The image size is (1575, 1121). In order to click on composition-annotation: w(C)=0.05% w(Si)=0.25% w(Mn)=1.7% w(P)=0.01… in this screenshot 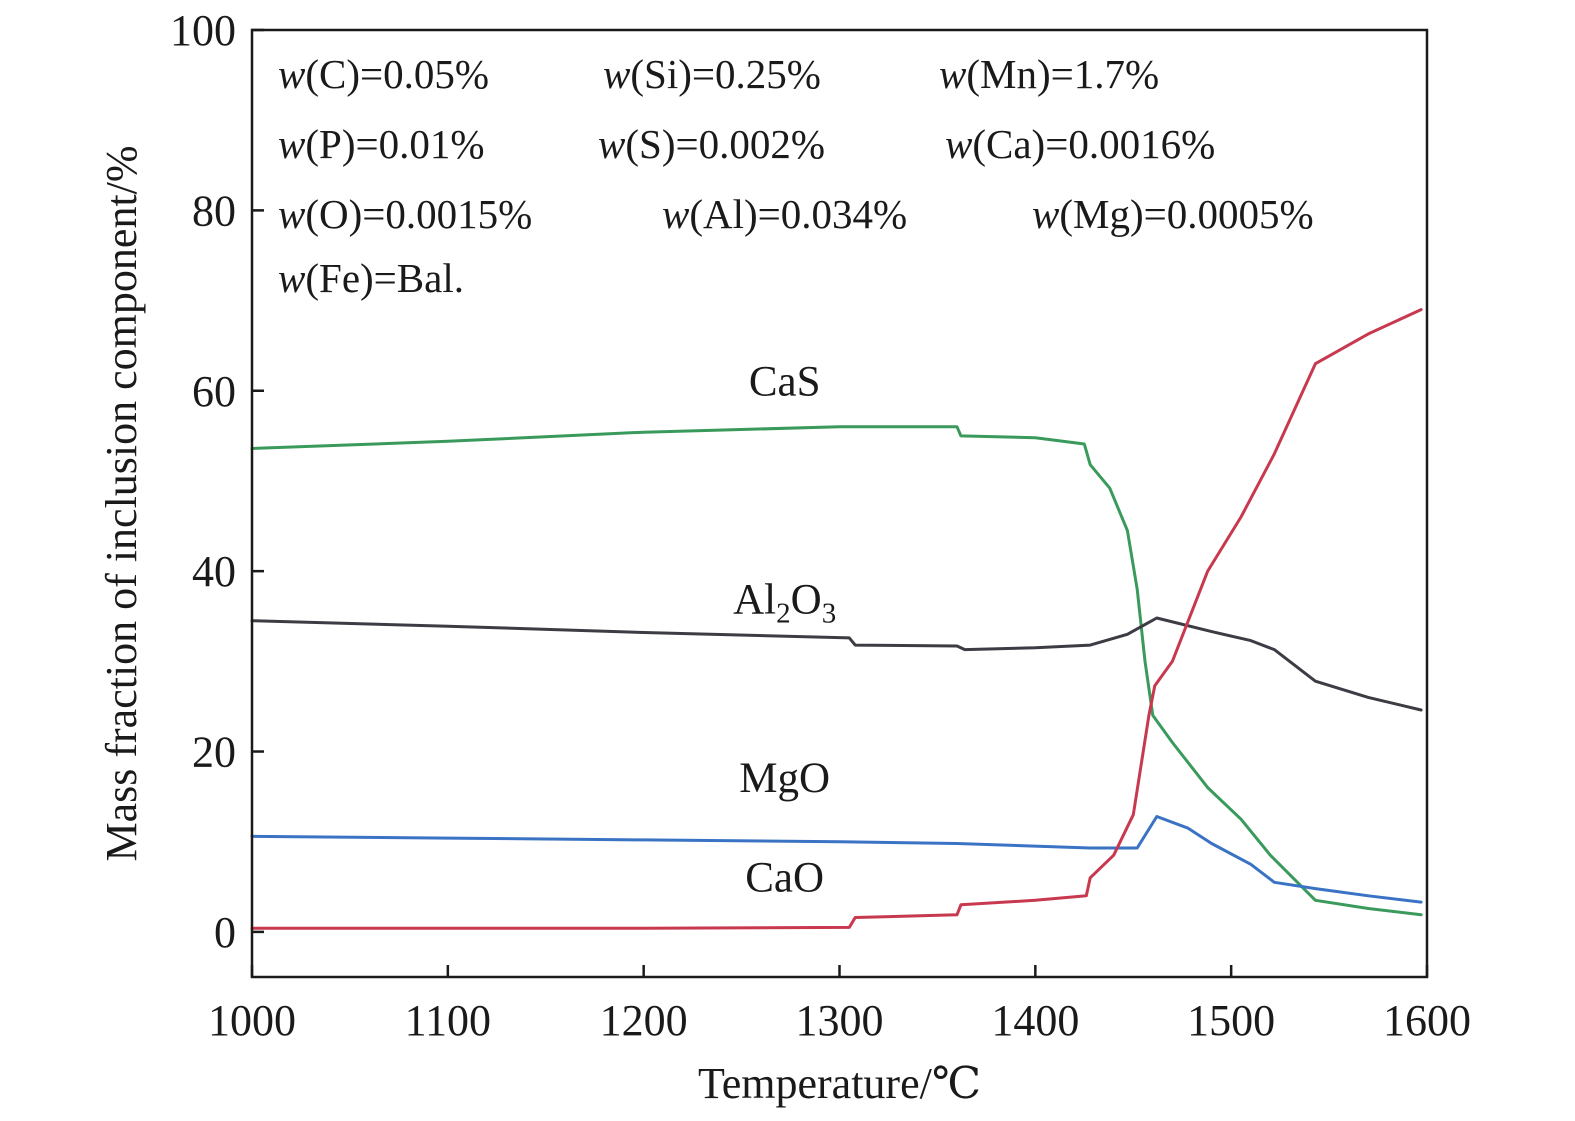, I will do `click(796, 176)`.